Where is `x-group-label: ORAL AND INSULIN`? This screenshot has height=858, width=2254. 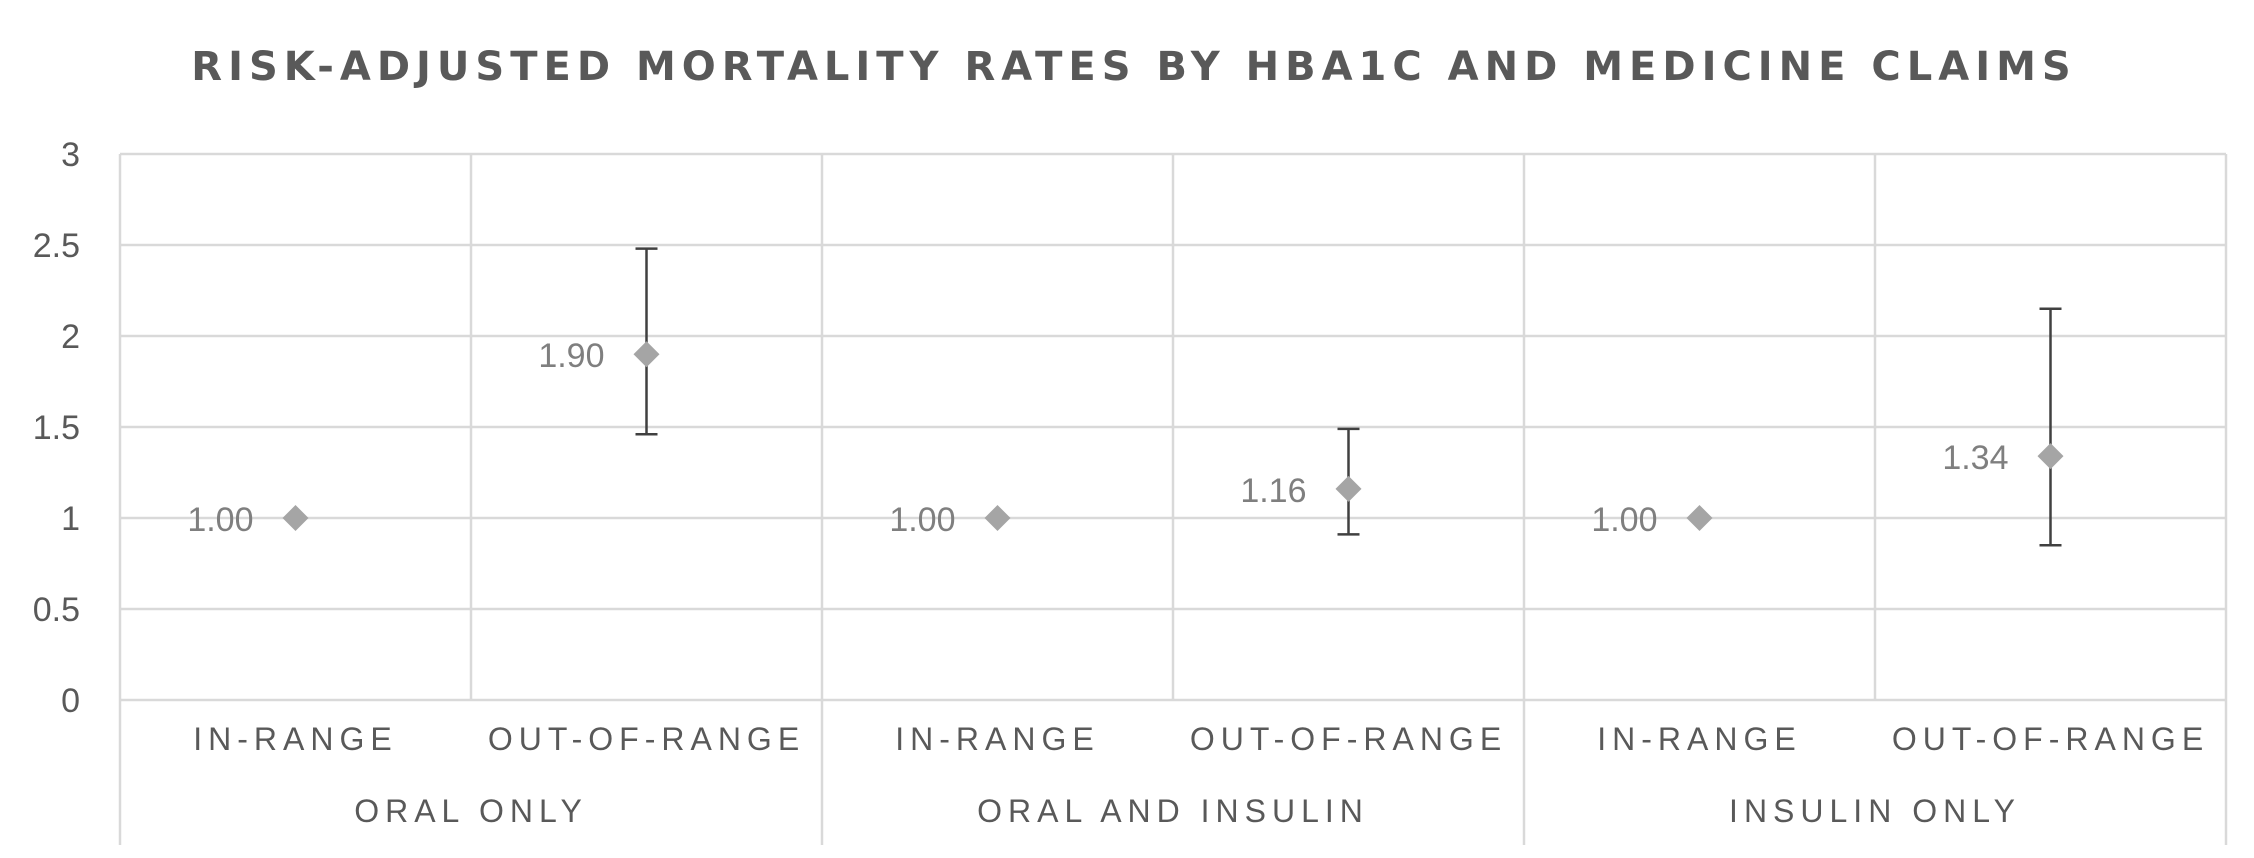
x-group-label: ORAL AND INSULIN is located at coordinates (1173, 811).